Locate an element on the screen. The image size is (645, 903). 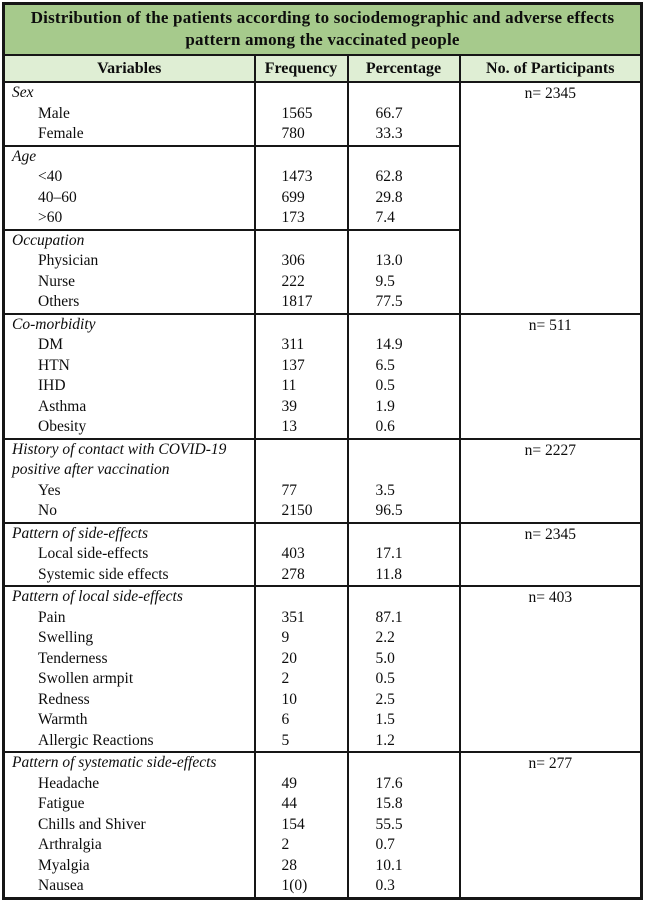
variable-cell: Nausea is located at coordinates (128, 887).